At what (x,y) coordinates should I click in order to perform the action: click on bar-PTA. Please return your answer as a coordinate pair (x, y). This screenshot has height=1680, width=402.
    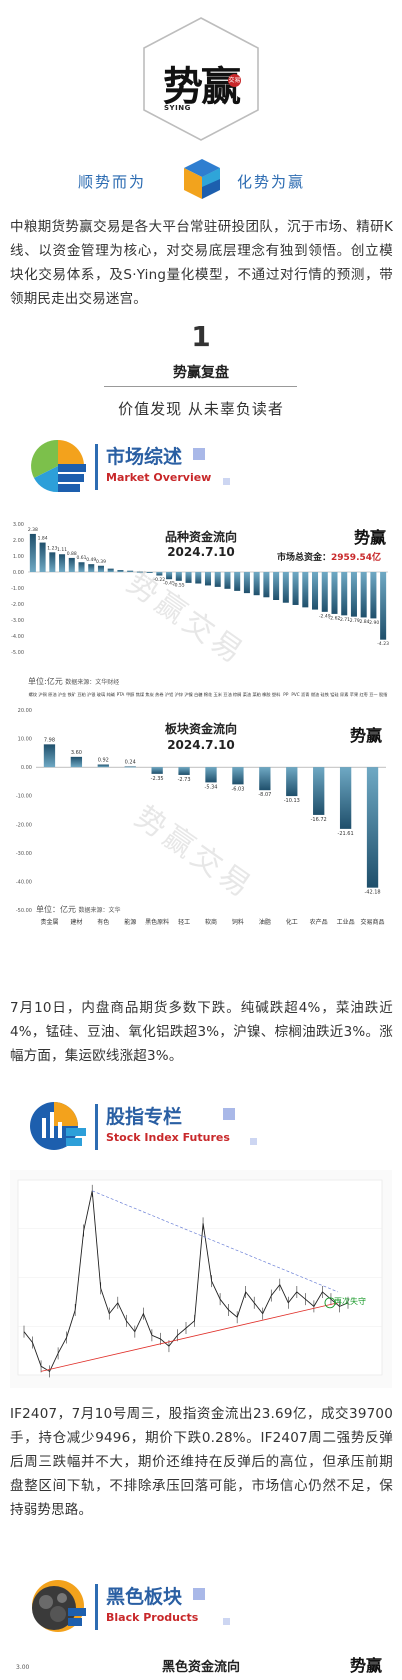
    Looking at the image, I should click on (120, 571).